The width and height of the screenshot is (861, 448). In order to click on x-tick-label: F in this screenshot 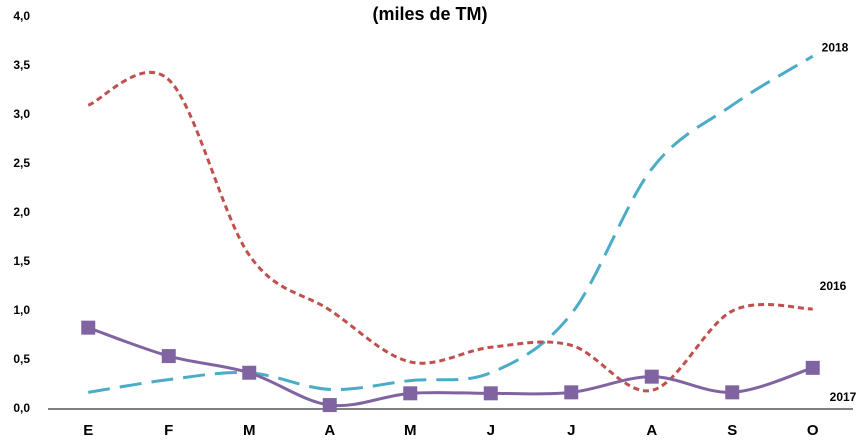, I will do `click(168, 430)`.